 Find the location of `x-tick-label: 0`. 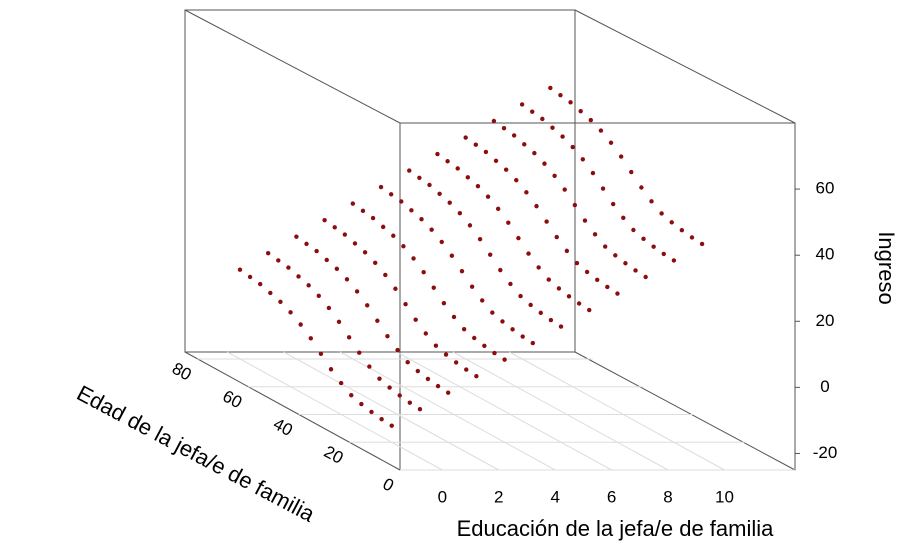

x-tick-label: 0 is located at coordinates (442, 496).